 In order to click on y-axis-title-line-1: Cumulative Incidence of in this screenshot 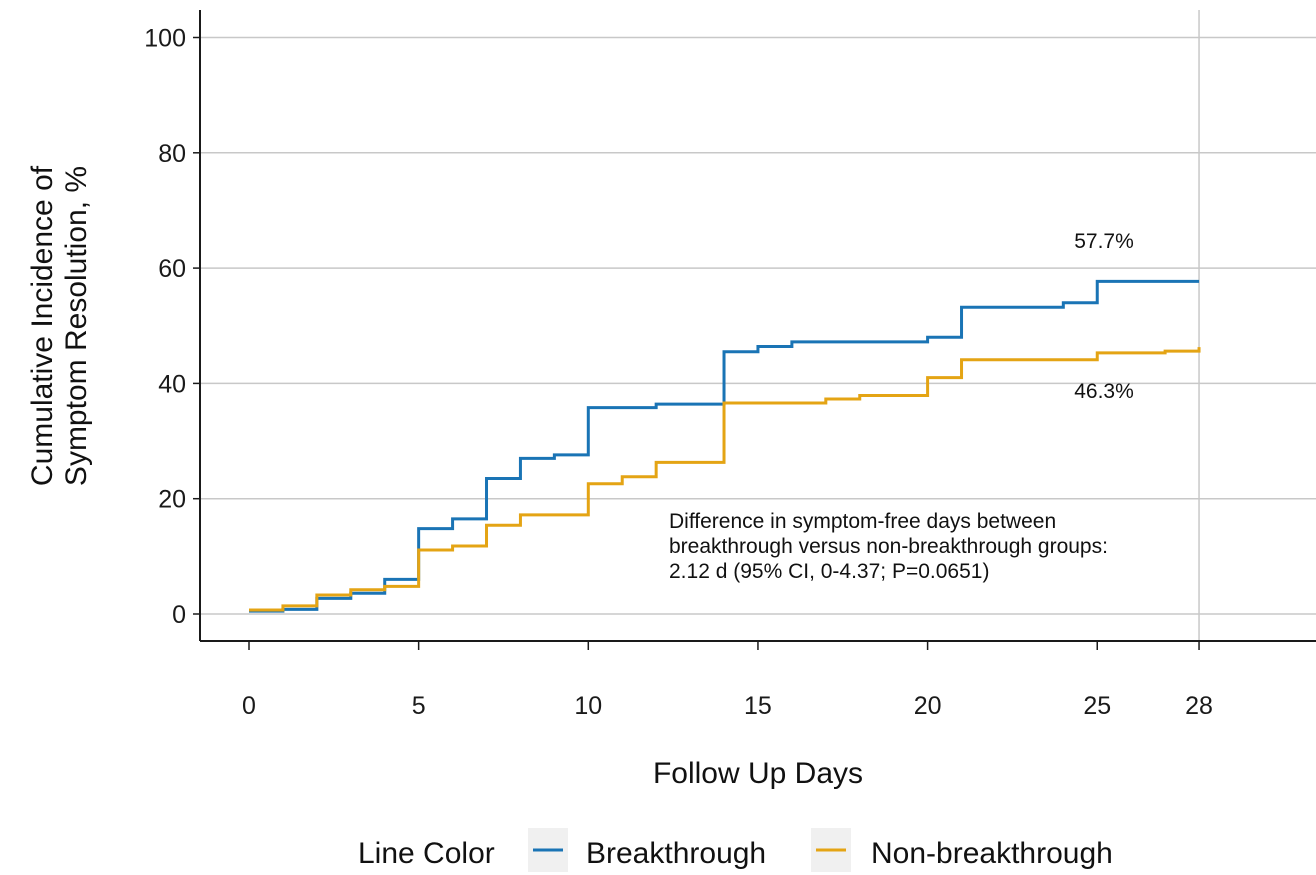, I will do `click(42, 325)`.